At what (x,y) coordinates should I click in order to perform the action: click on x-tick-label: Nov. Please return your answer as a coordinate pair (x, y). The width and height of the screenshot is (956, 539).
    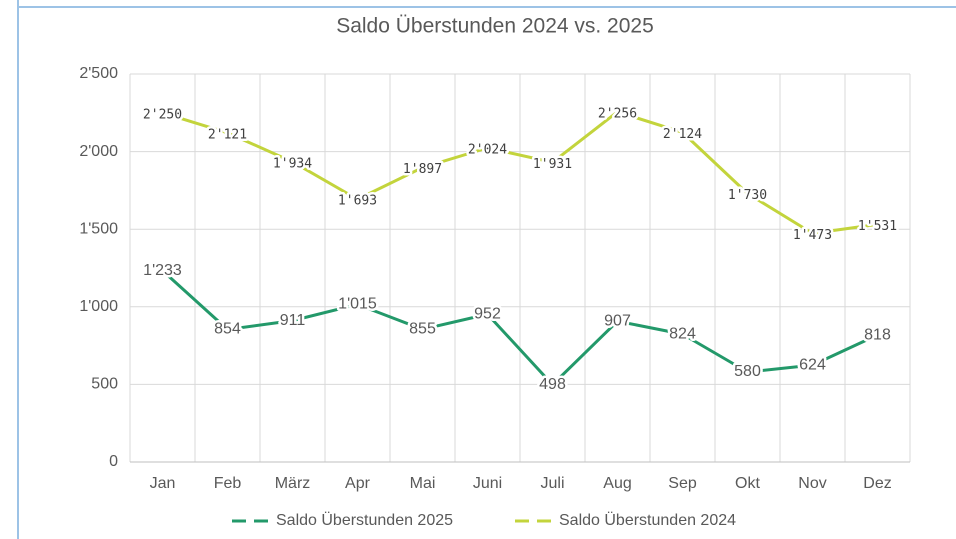
    Looking at the image, I should click on (812, 483).